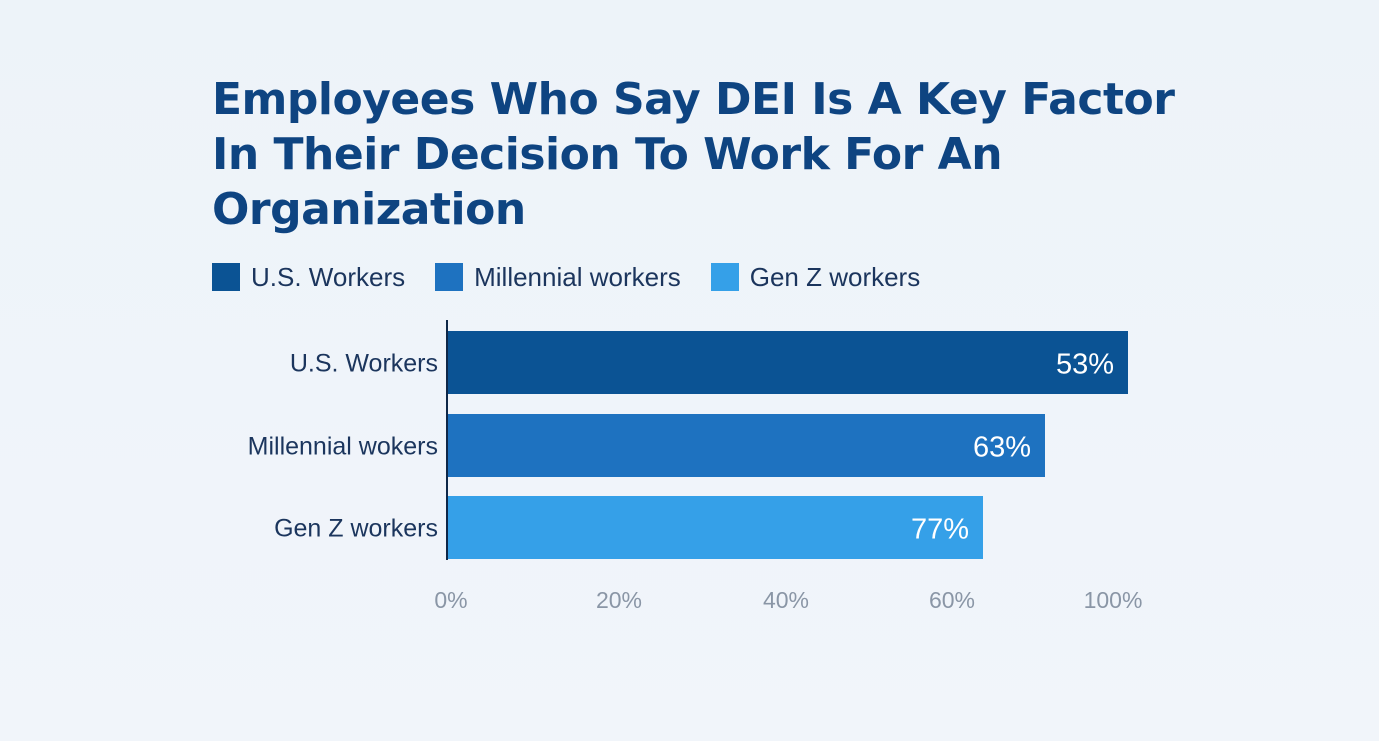  What do you see at coordinates (1113, 600) in the screenshot?
I see `x-tick-label-100pct: 100%` at bounding box center [1113, 600].